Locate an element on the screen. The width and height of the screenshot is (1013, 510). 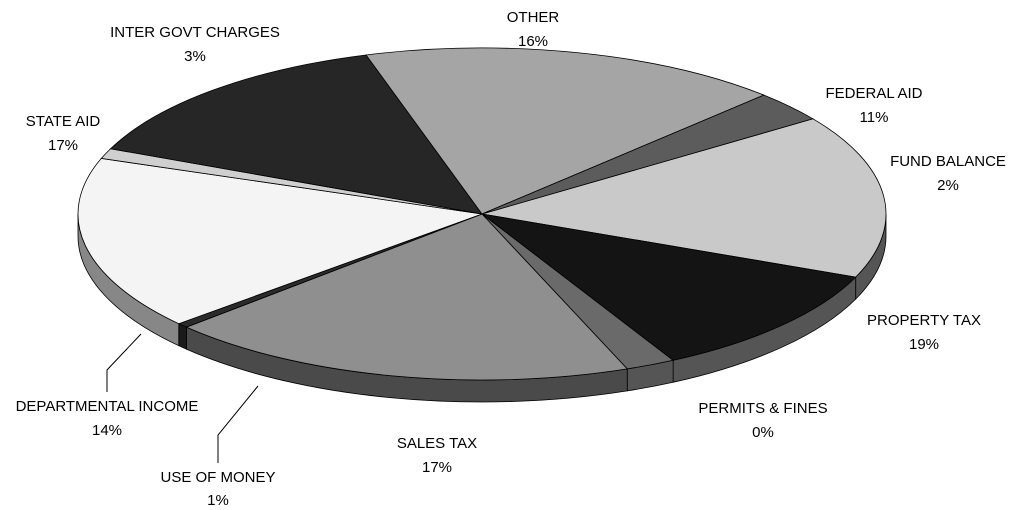
slice-name-use-of-money: USE OF MONEY is located at coordinates (217, 477).